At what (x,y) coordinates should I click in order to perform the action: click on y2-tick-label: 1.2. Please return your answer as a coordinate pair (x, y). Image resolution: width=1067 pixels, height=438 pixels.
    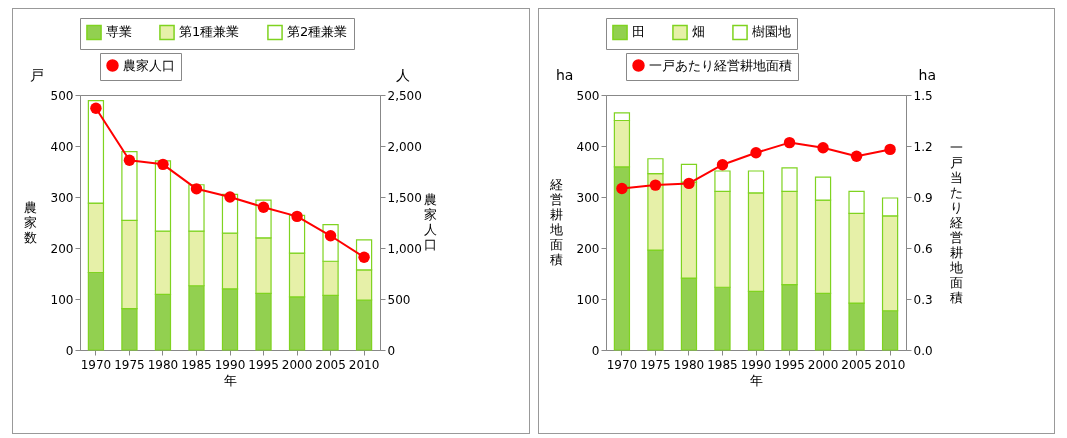
    Looking at the image, I should click on (923, 146).